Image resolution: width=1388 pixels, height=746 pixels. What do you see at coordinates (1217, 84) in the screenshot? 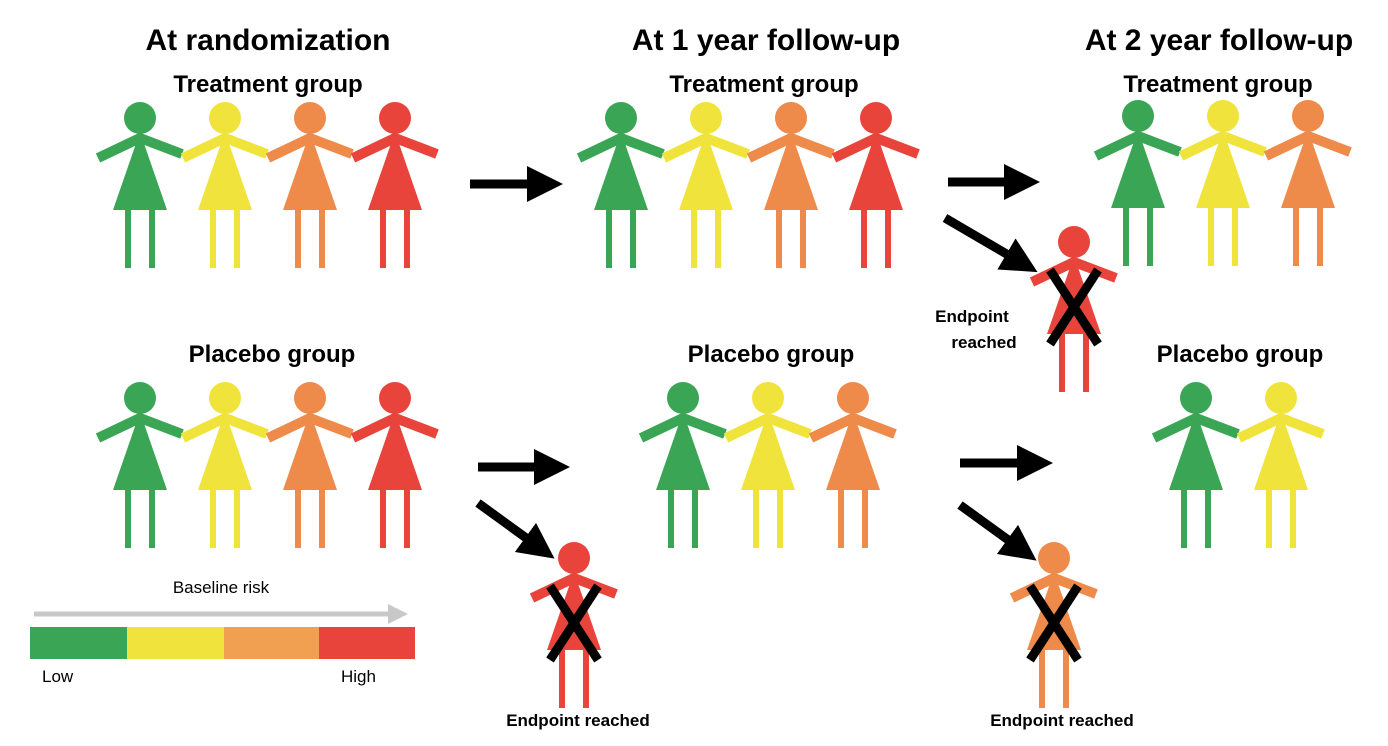
I see `treatment-label-t2: Treatment group` at bounding box center [1217, 84].